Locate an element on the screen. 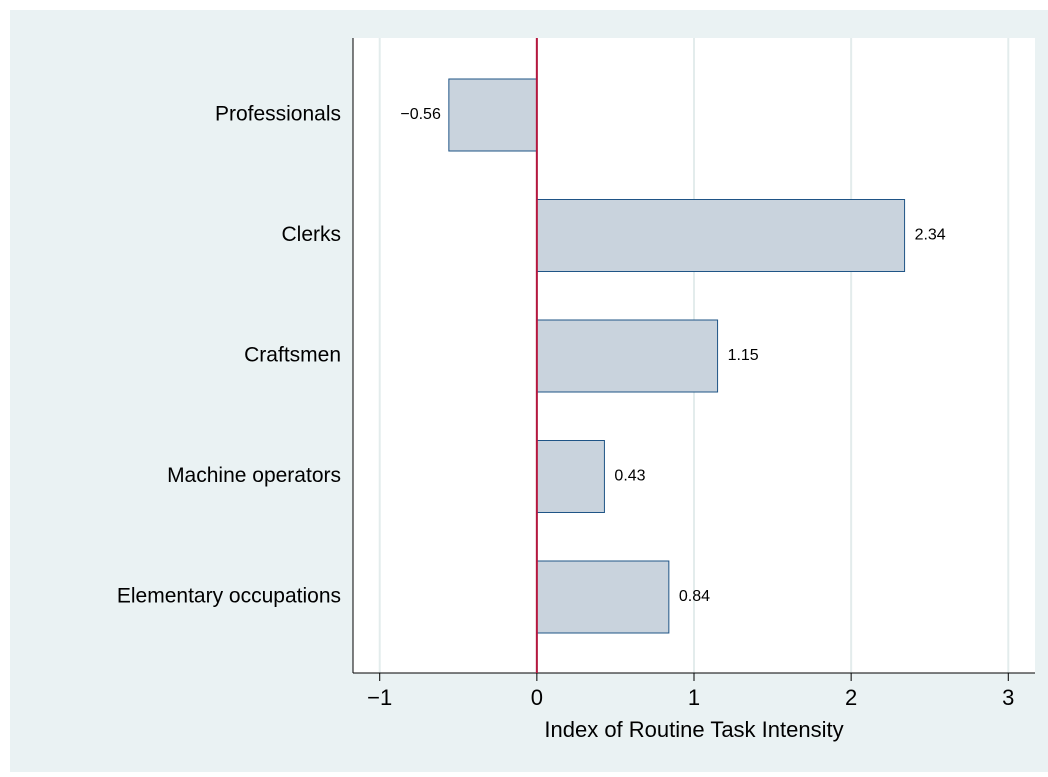 Image resolution: width=1048 pixels, height=777 pixels. x-tick-label: 2 is located at coordinates (851, 697).